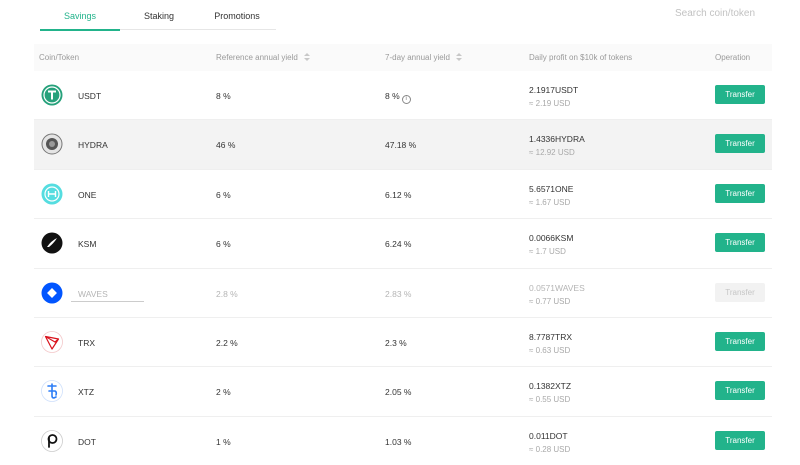  Describe the element at coordinates (551, 238) in the screenshot. I see `daily-profit-token: 0.0066KSM` at that location.